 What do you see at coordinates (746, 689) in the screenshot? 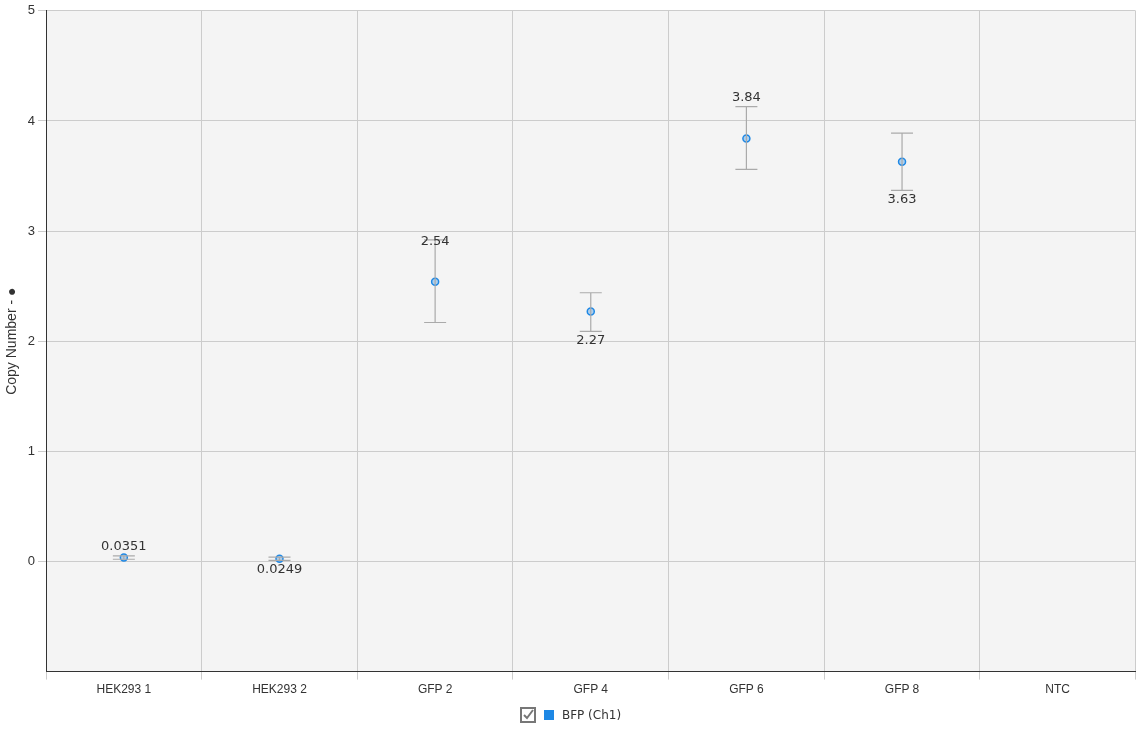
I see `x-tick-label: GFP 6` at bounding box center [746, 689].